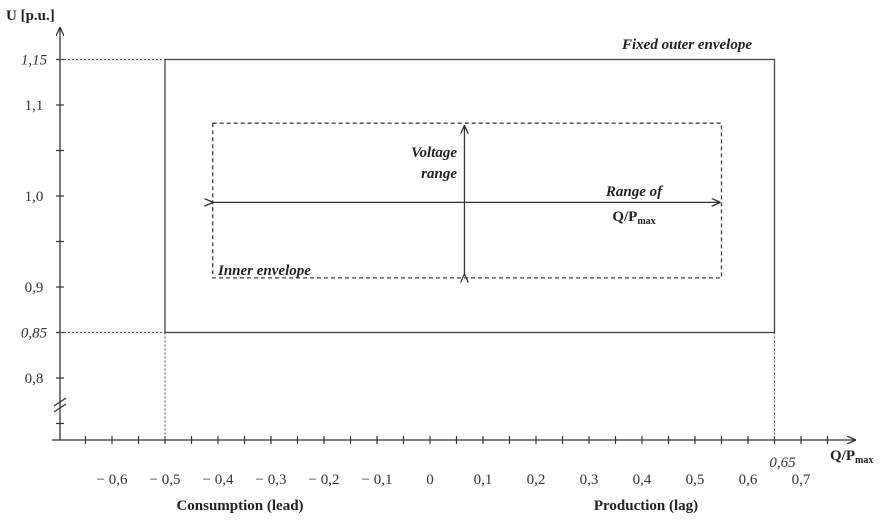 Image resolution: width=880 pixels, height=522 pixels. What do you see at coordinates (34, 61) in the screenshot?
I see `y-tick-label: 1,15` at bounding box center [34, 61].